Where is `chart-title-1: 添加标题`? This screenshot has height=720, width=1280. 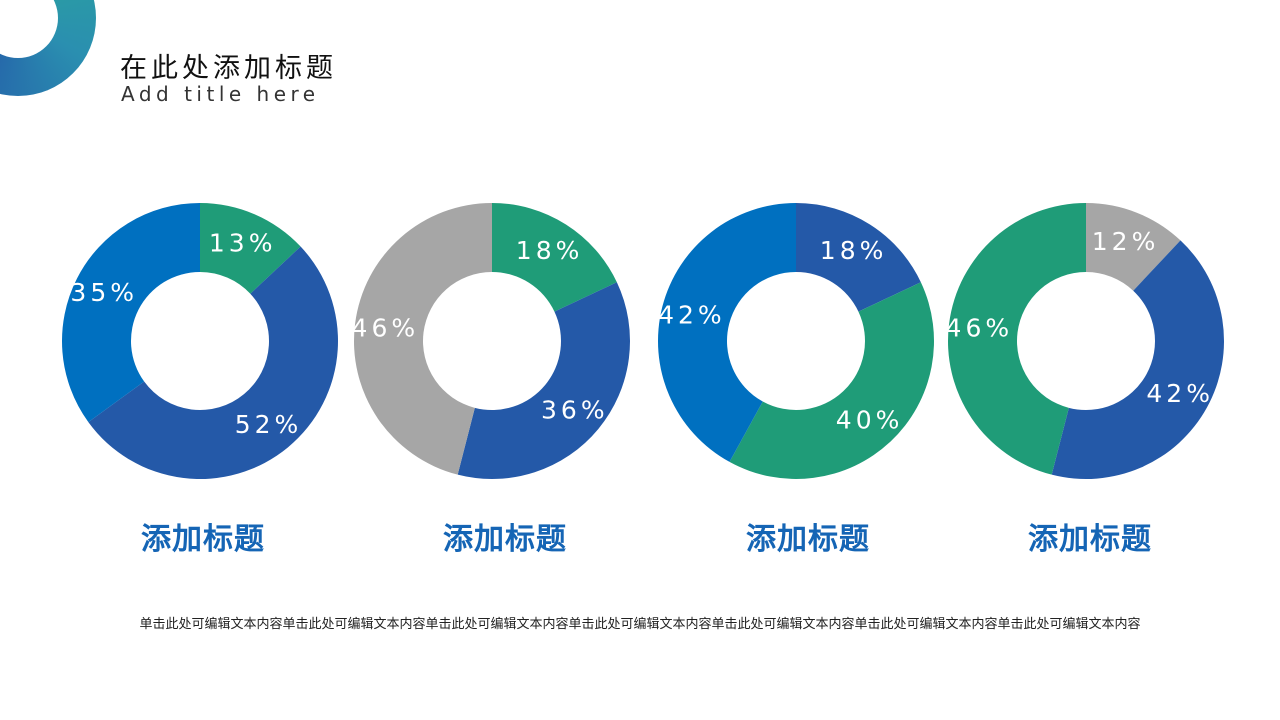
chart-title-1: 添加标题 is located at coordinates (203, 539).